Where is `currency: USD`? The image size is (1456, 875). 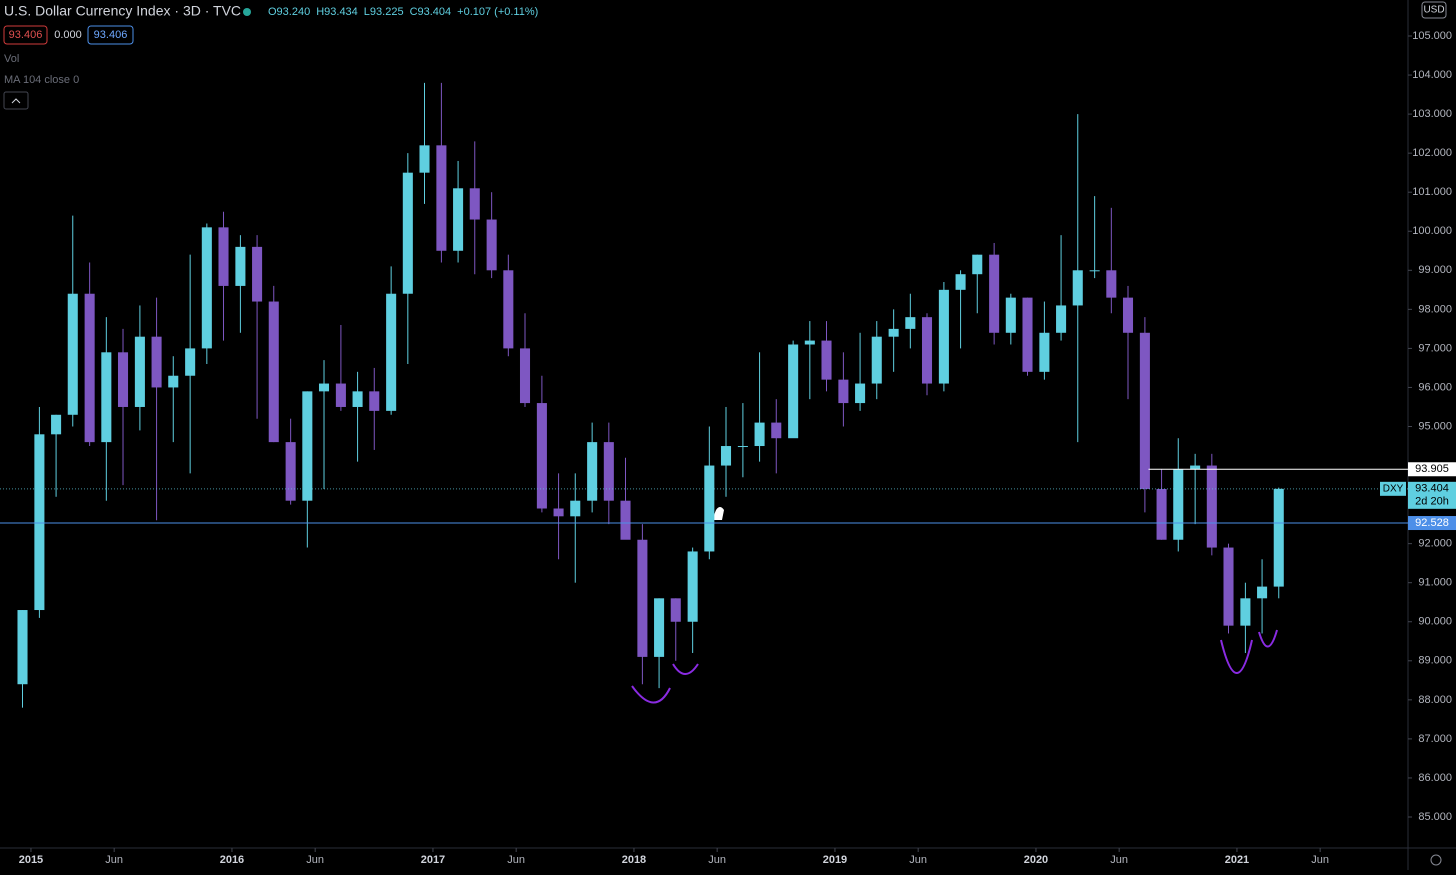
currency: USD is located at coordinates (1433, 10).